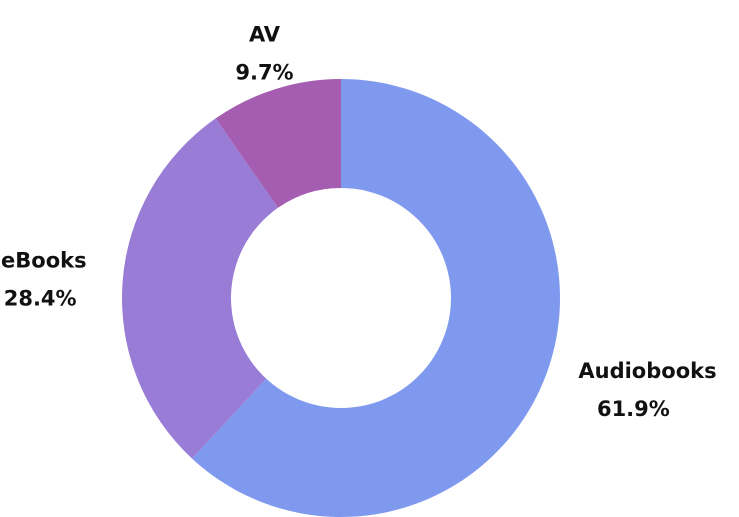 The width and height of the screenshot is (739, 517). I want to click on slice-label: Audiobooks, so click(647, 371).